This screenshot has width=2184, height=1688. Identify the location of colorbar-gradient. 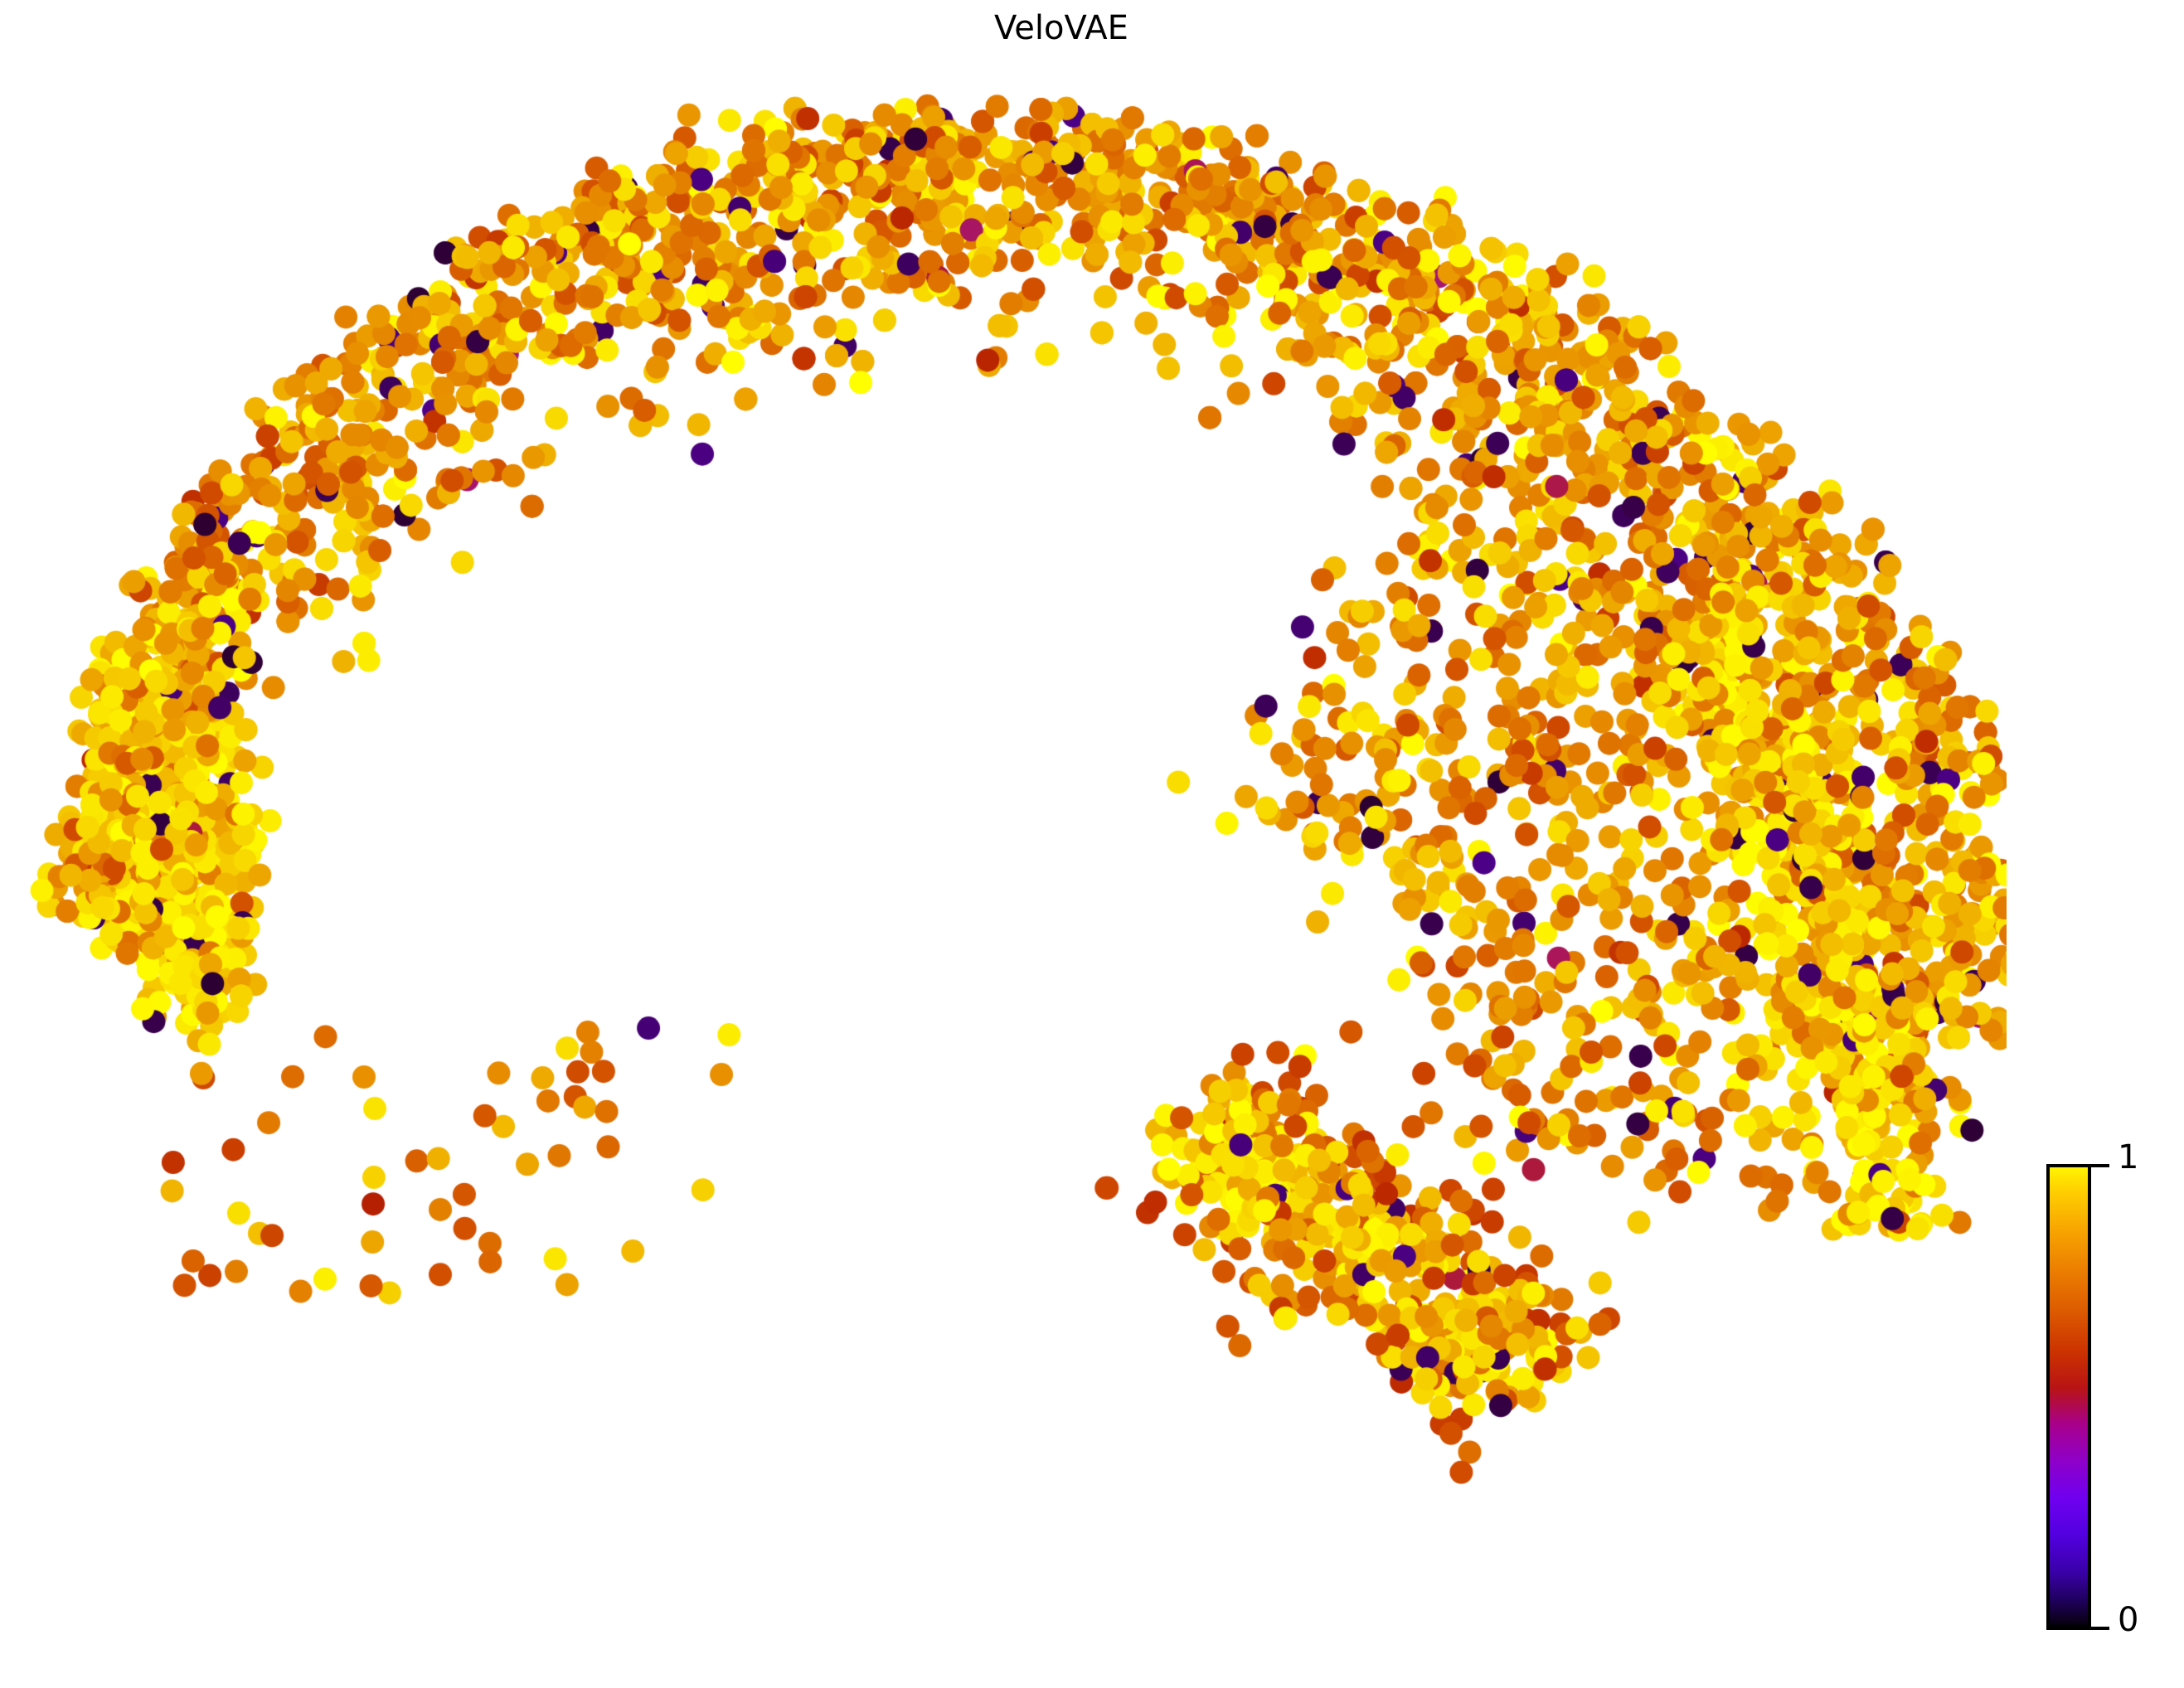
(2068, 1397).